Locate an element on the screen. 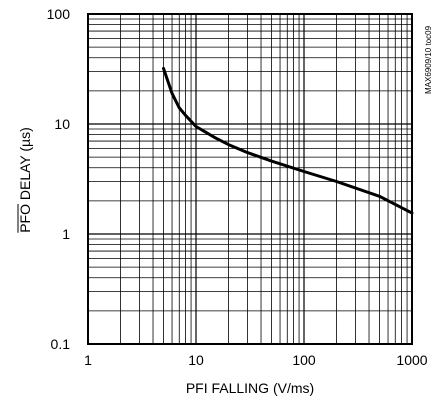  x-tick-label: 10 is located at coordinates (196, 360).